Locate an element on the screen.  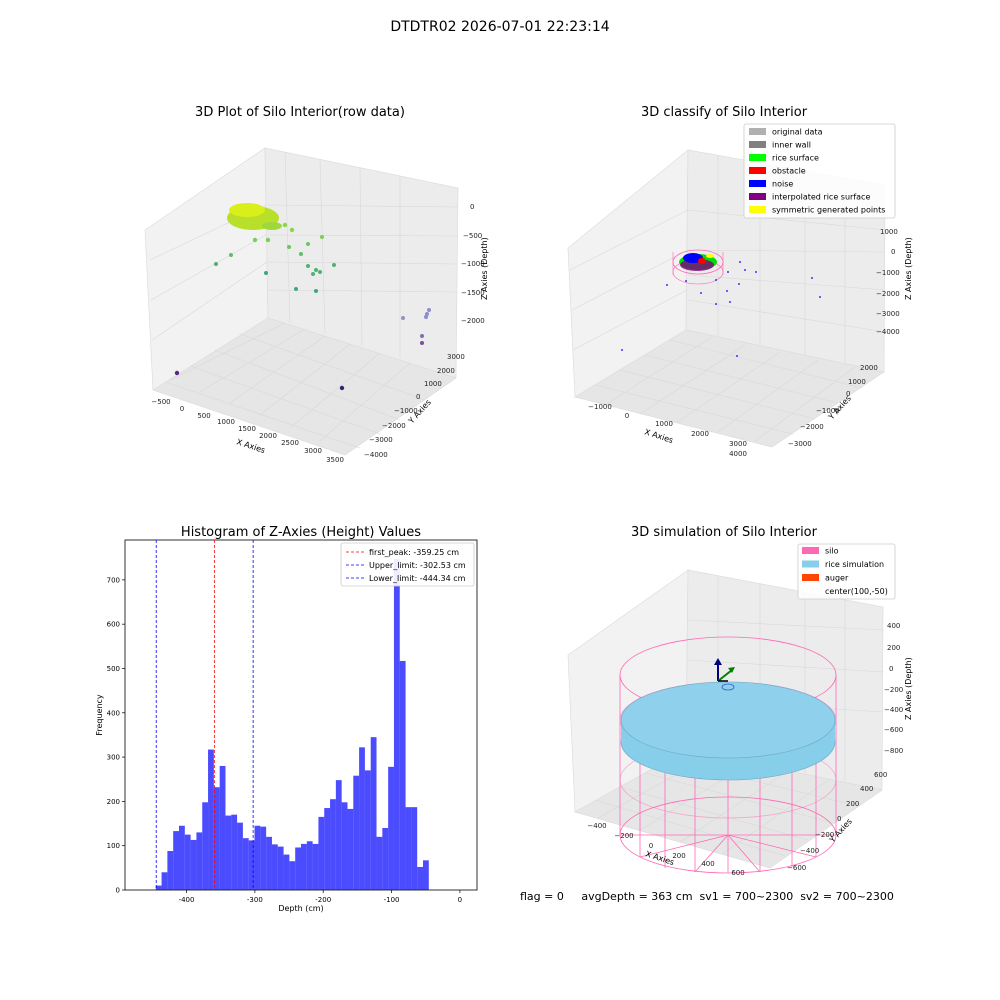
raw-xtick: 3000 is located at coordinates (313, 451).